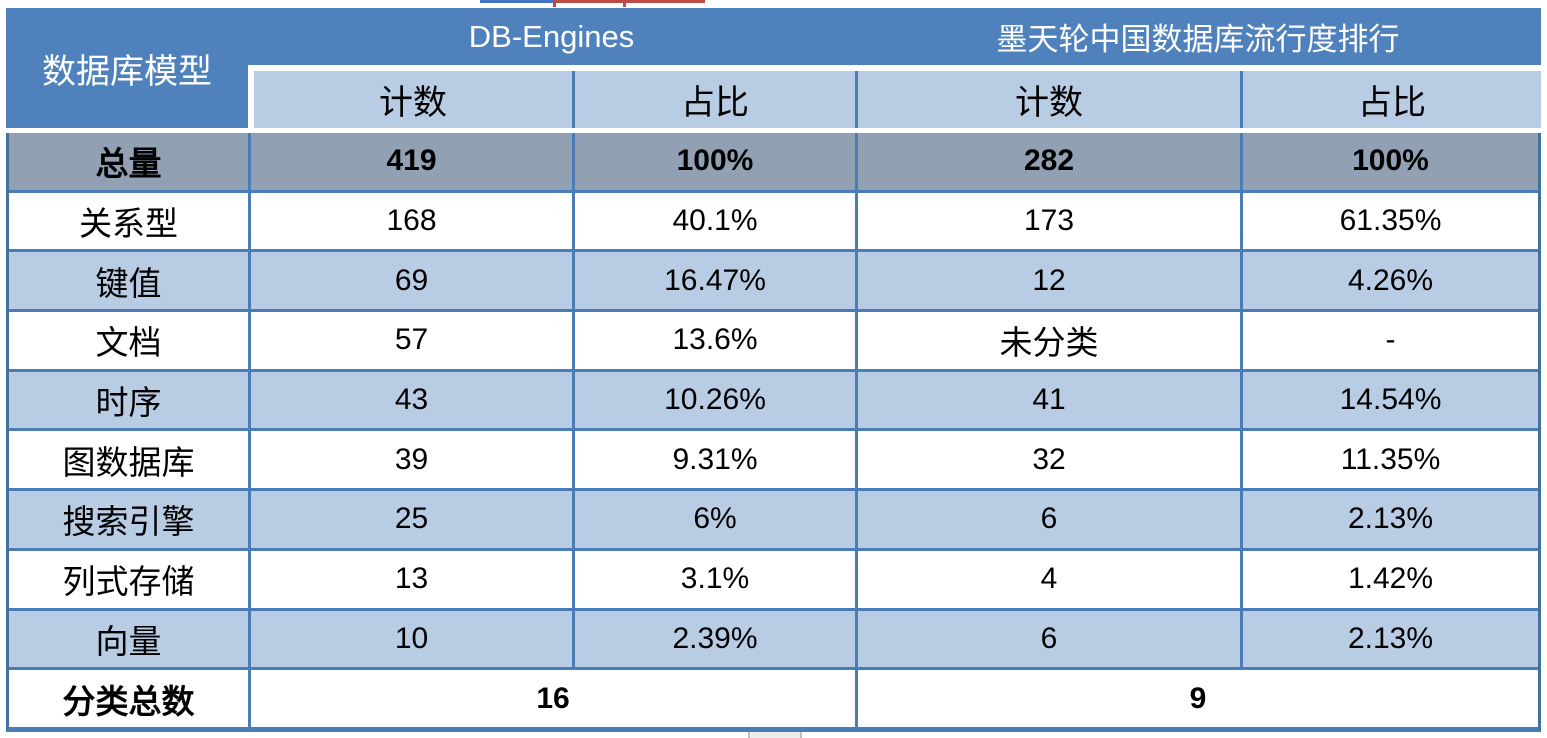  I want to click on table-row-relational: 关系型 168 40.1% 173 61.35%, so click(773, 222).